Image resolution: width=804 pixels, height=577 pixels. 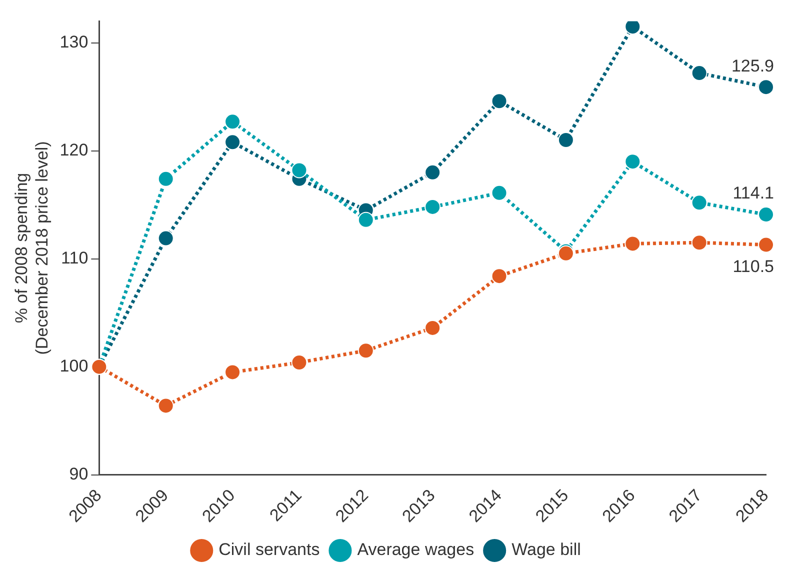 What do you see at coordinates (74, 150) in the screenshot?
I see `y-tick-label: 120` at bounding box center [74, 150].